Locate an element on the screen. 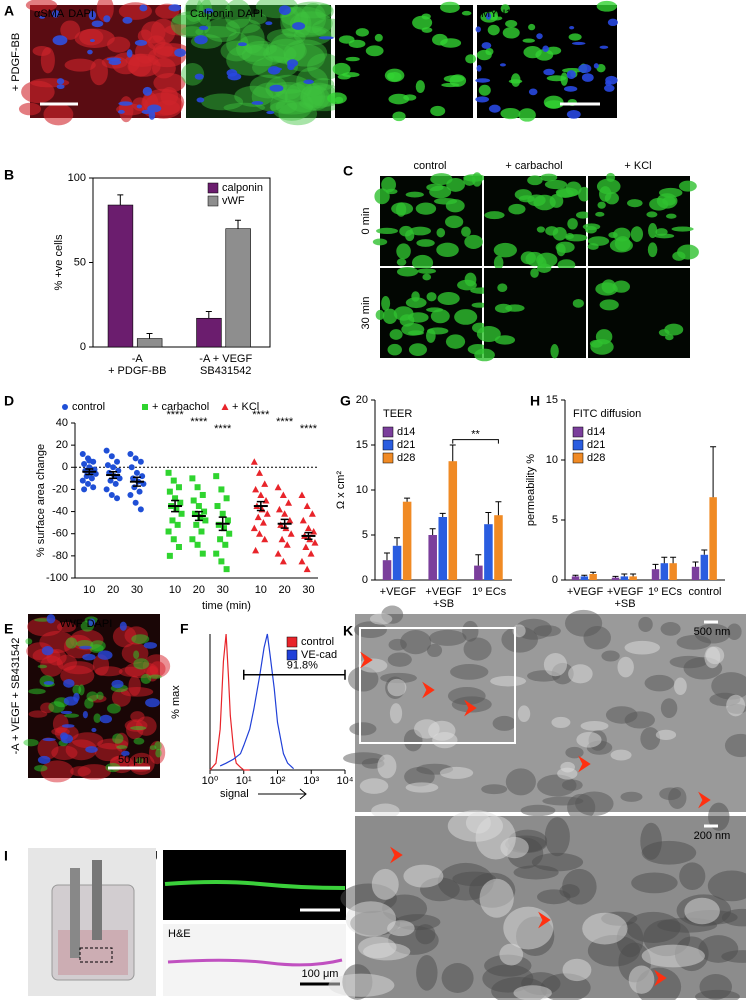 This screenshot has height=1000, width=746. y-axis-label: % surface area change is located at coordinates (41, 500).